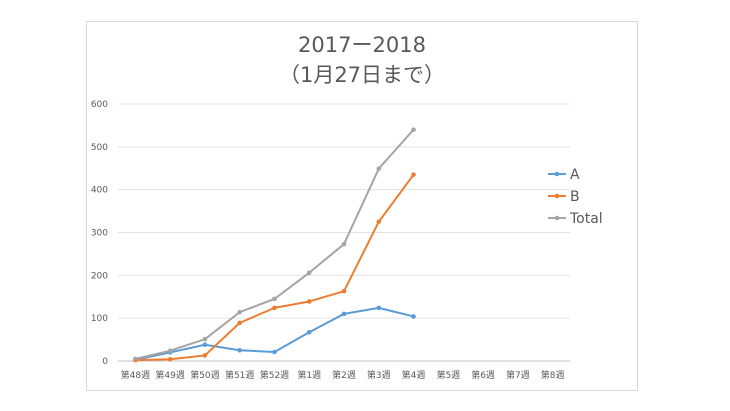 The image size is (730, 411). I want to click on legend: AB Total, so click(575, 197).